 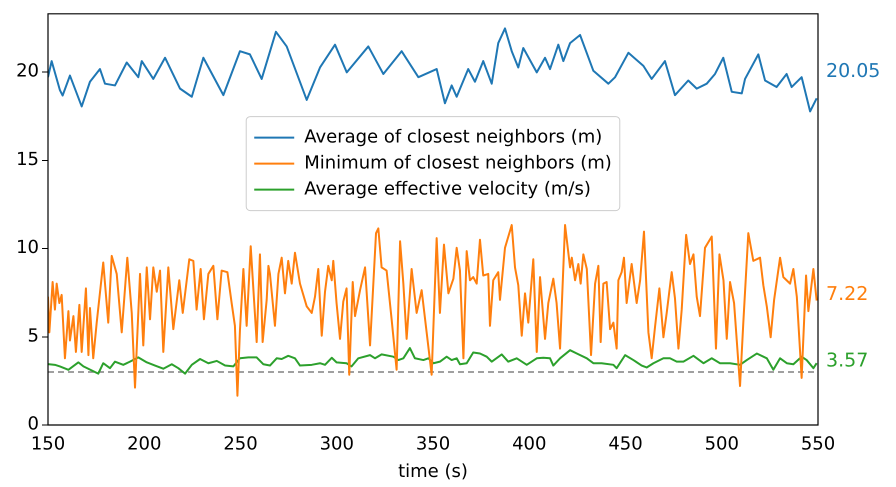 What do you see at coordinates (33, 335) in the screenshot?
I see `y-tick-label: 5` at bounding box center [33, 335].